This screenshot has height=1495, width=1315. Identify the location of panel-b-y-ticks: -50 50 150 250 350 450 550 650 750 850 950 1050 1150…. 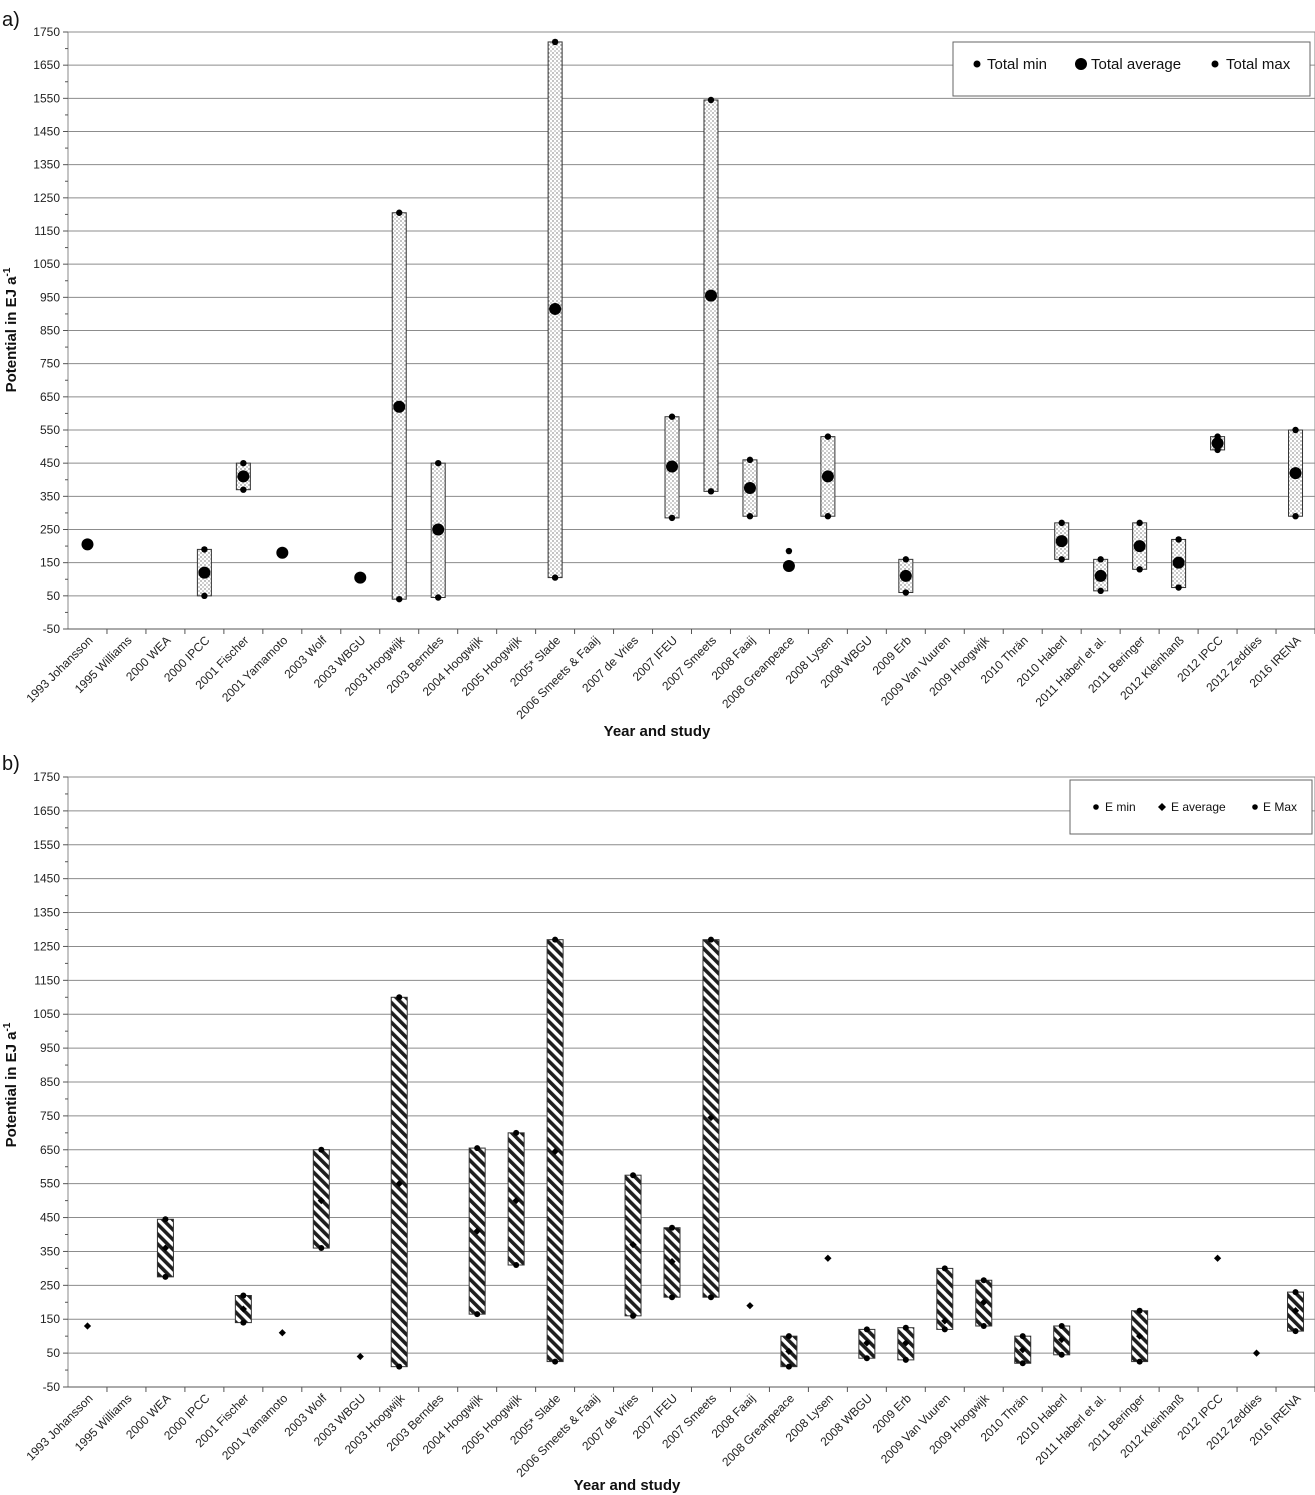
(50, 1082).